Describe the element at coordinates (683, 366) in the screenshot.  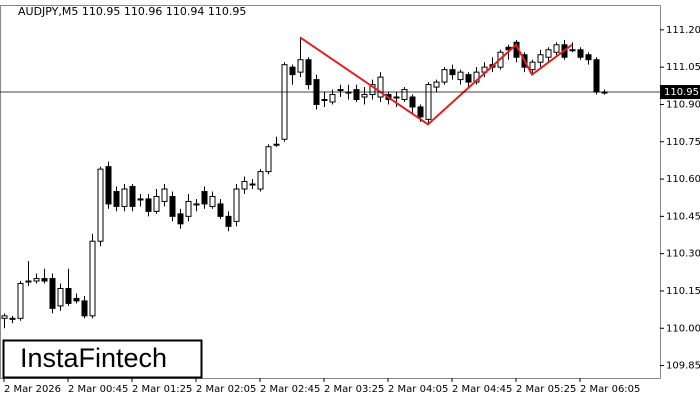
I see `y-tick-label: 109.85` at that location.